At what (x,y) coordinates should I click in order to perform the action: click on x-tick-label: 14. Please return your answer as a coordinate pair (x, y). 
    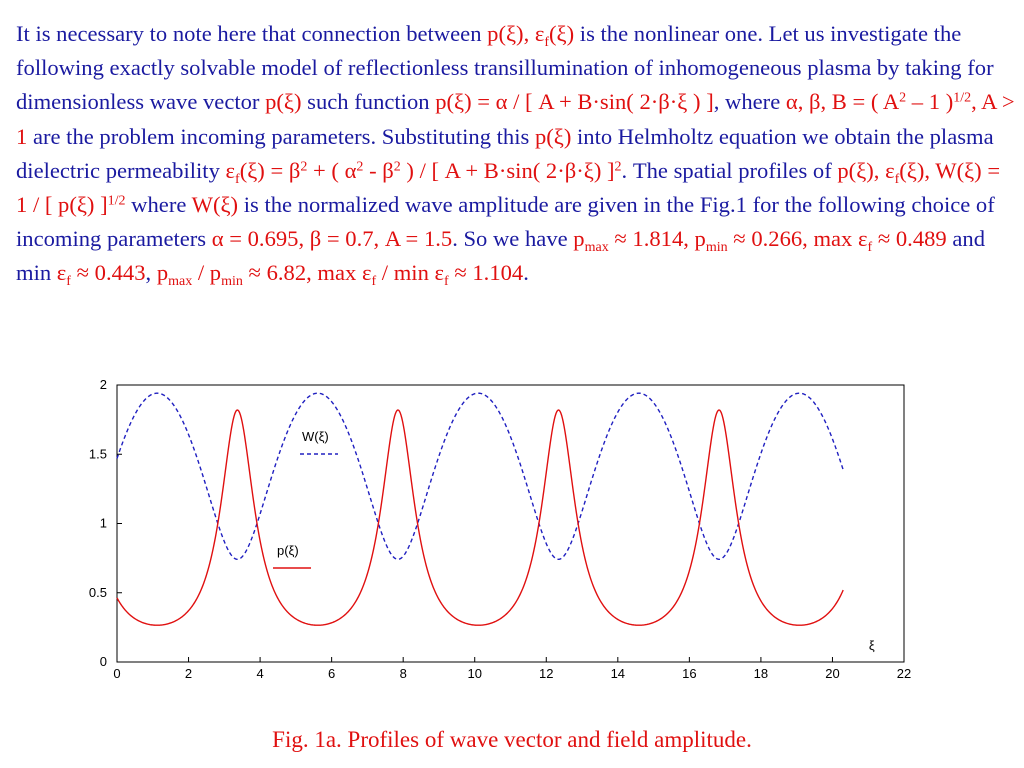
    Looking at the image, I should click on (618, 673).